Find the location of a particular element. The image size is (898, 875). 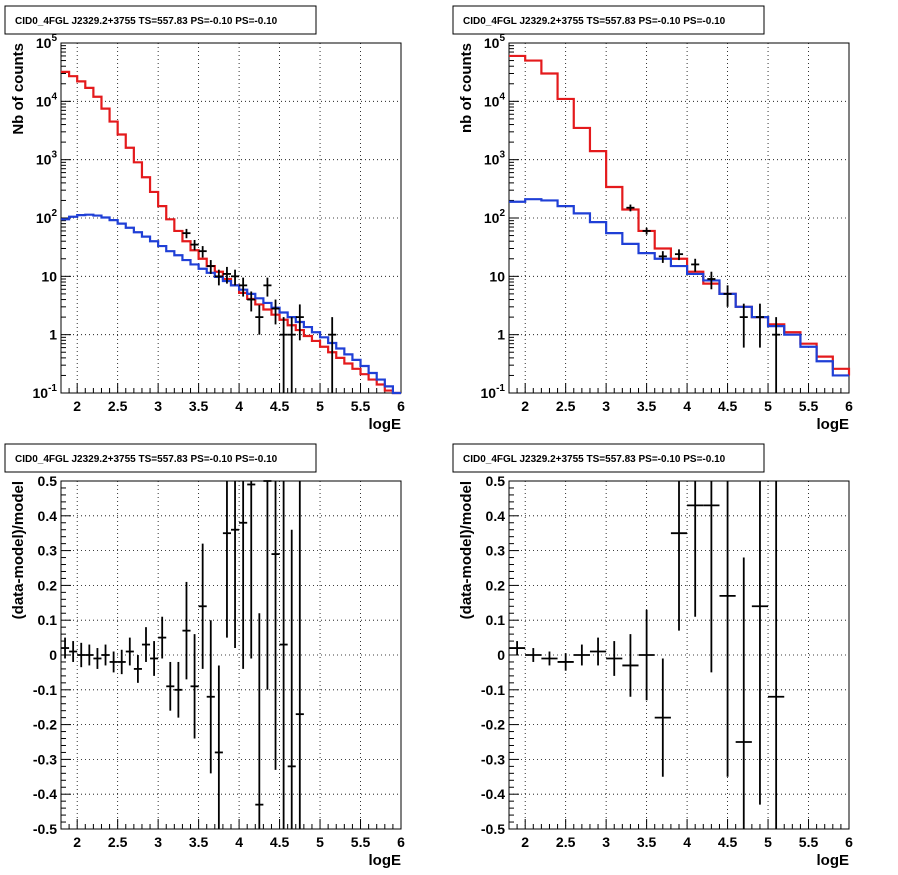

y-tick-label: -0.4 is located at coordinates (493, 794).